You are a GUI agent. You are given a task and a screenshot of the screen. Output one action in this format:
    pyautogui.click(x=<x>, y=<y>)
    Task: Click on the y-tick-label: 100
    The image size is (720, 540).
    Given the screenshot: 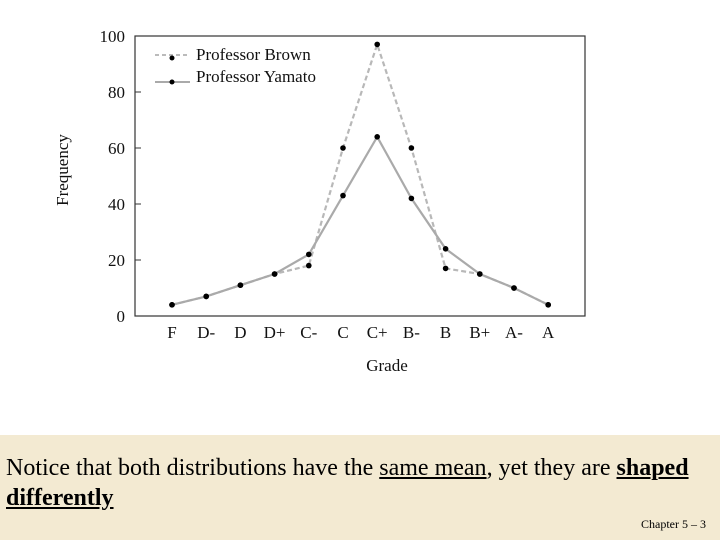 What is the action you would take?
    pyautogui.click(x=113, y=36)
    